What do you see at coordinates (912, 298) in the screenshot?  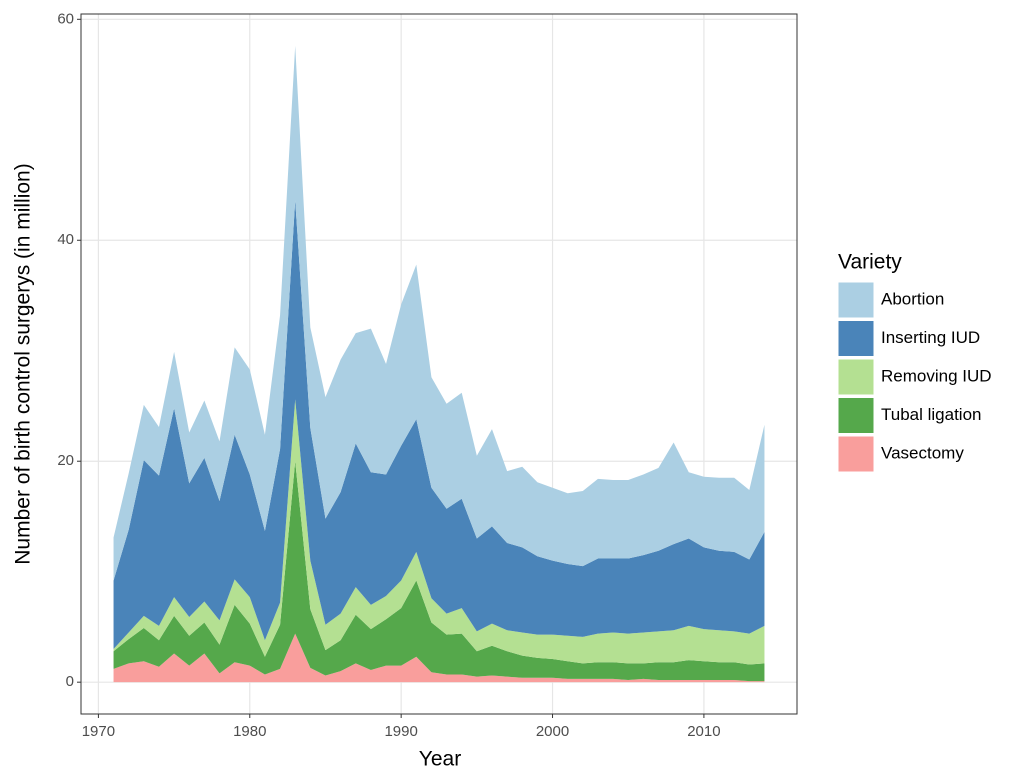 I see `legend-label: Abortion` at bounding box center [912, 298].